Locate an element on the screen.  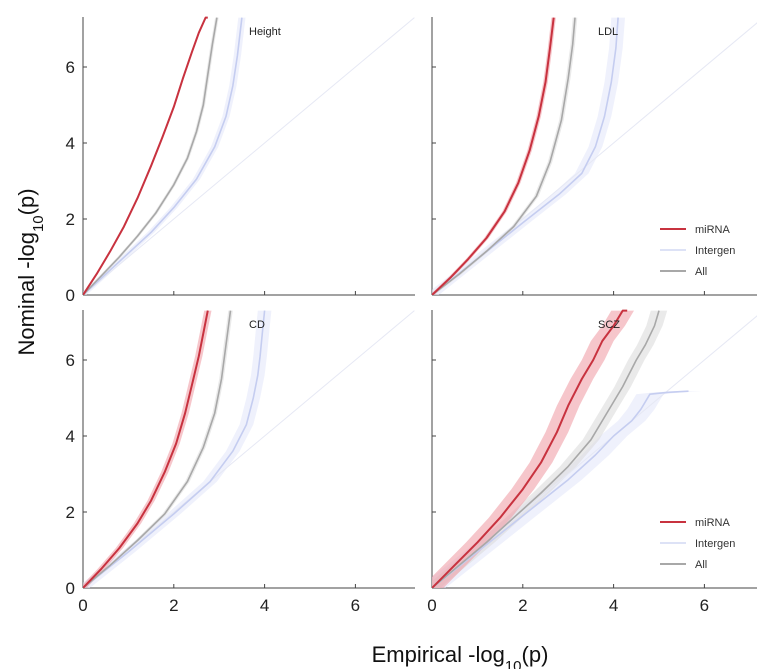
panel-label: Height is located at coordinates (265, 32).